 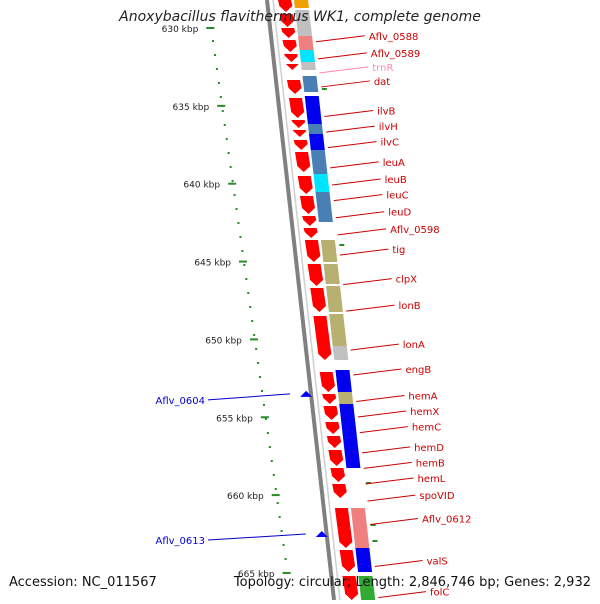 I want to click on ruler-tick-label: 665 kbp, so click(x=256, y=575).